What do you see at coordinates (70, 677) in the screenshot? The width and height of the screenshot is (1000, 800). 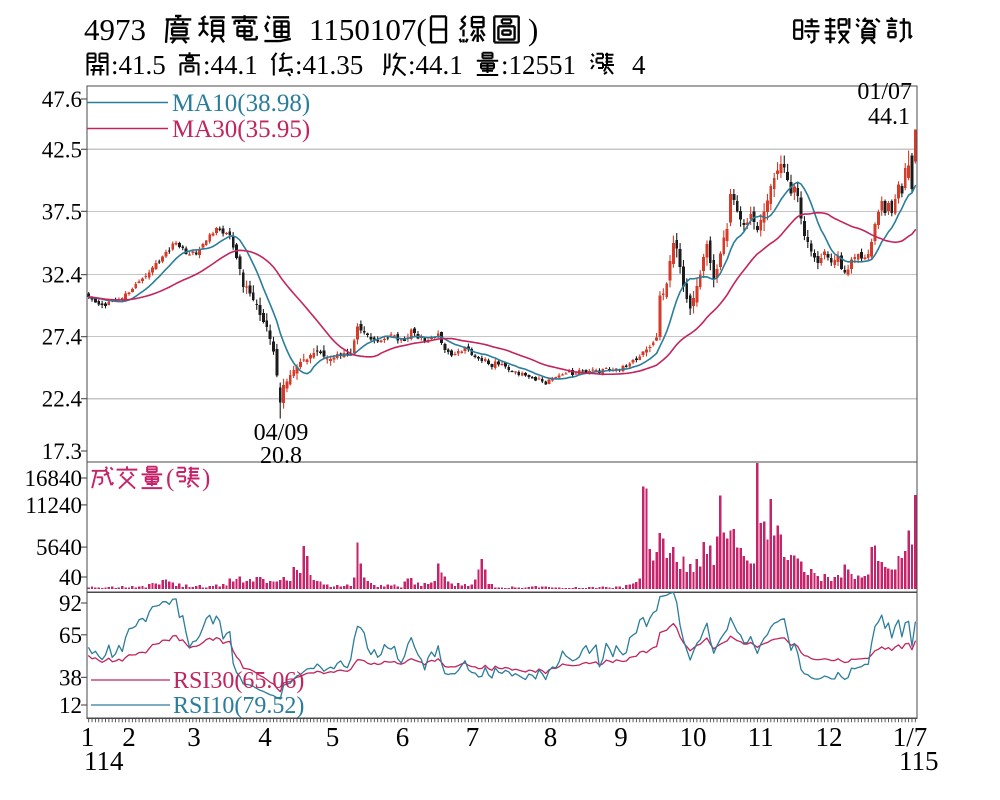 I see `svg-text: 38` at bounding box center [70, 677].